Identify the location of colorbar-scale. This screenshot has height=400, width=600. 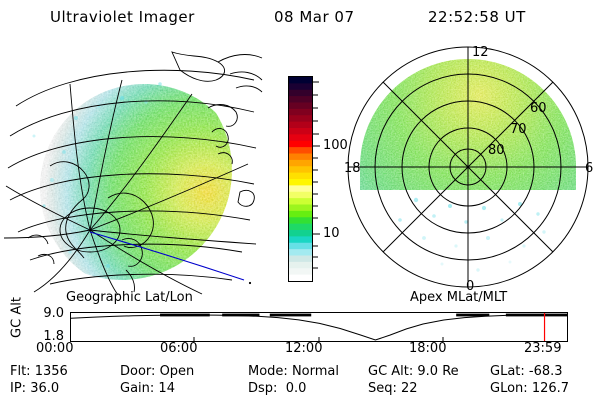
(313, 182).